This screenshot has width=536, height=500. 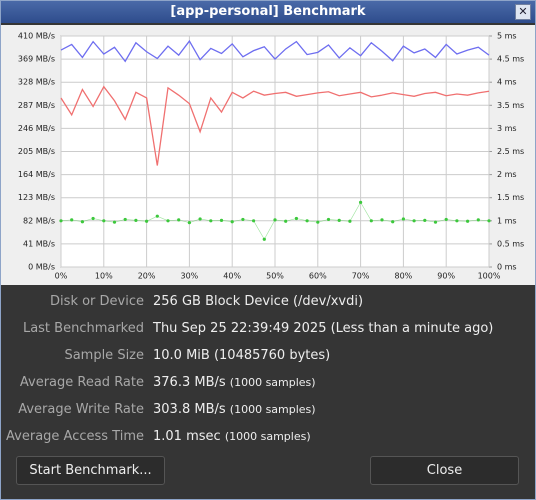 I want to click on y-tick-label: 369 MB/s, so click(x=36, y=59).